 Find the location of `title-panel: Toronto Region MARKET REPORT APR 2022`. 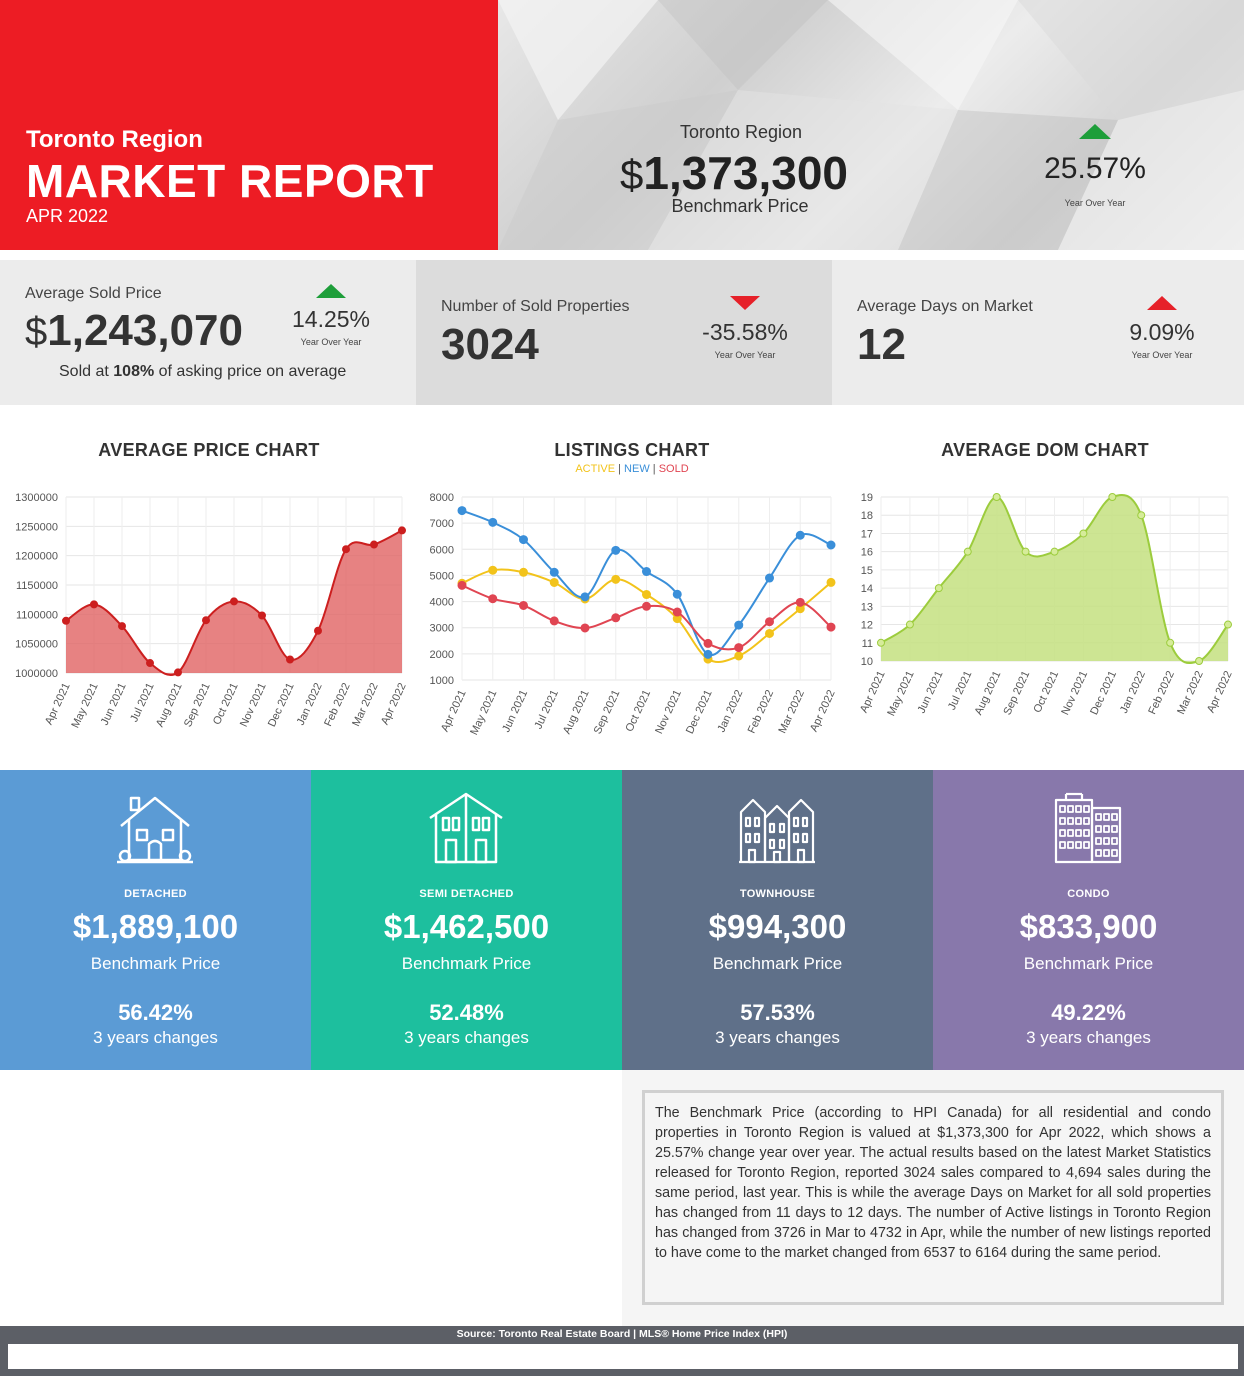

title-panel: Toronto Region MARKET REPORT APR 2022 is located at coordinates (249, 125).